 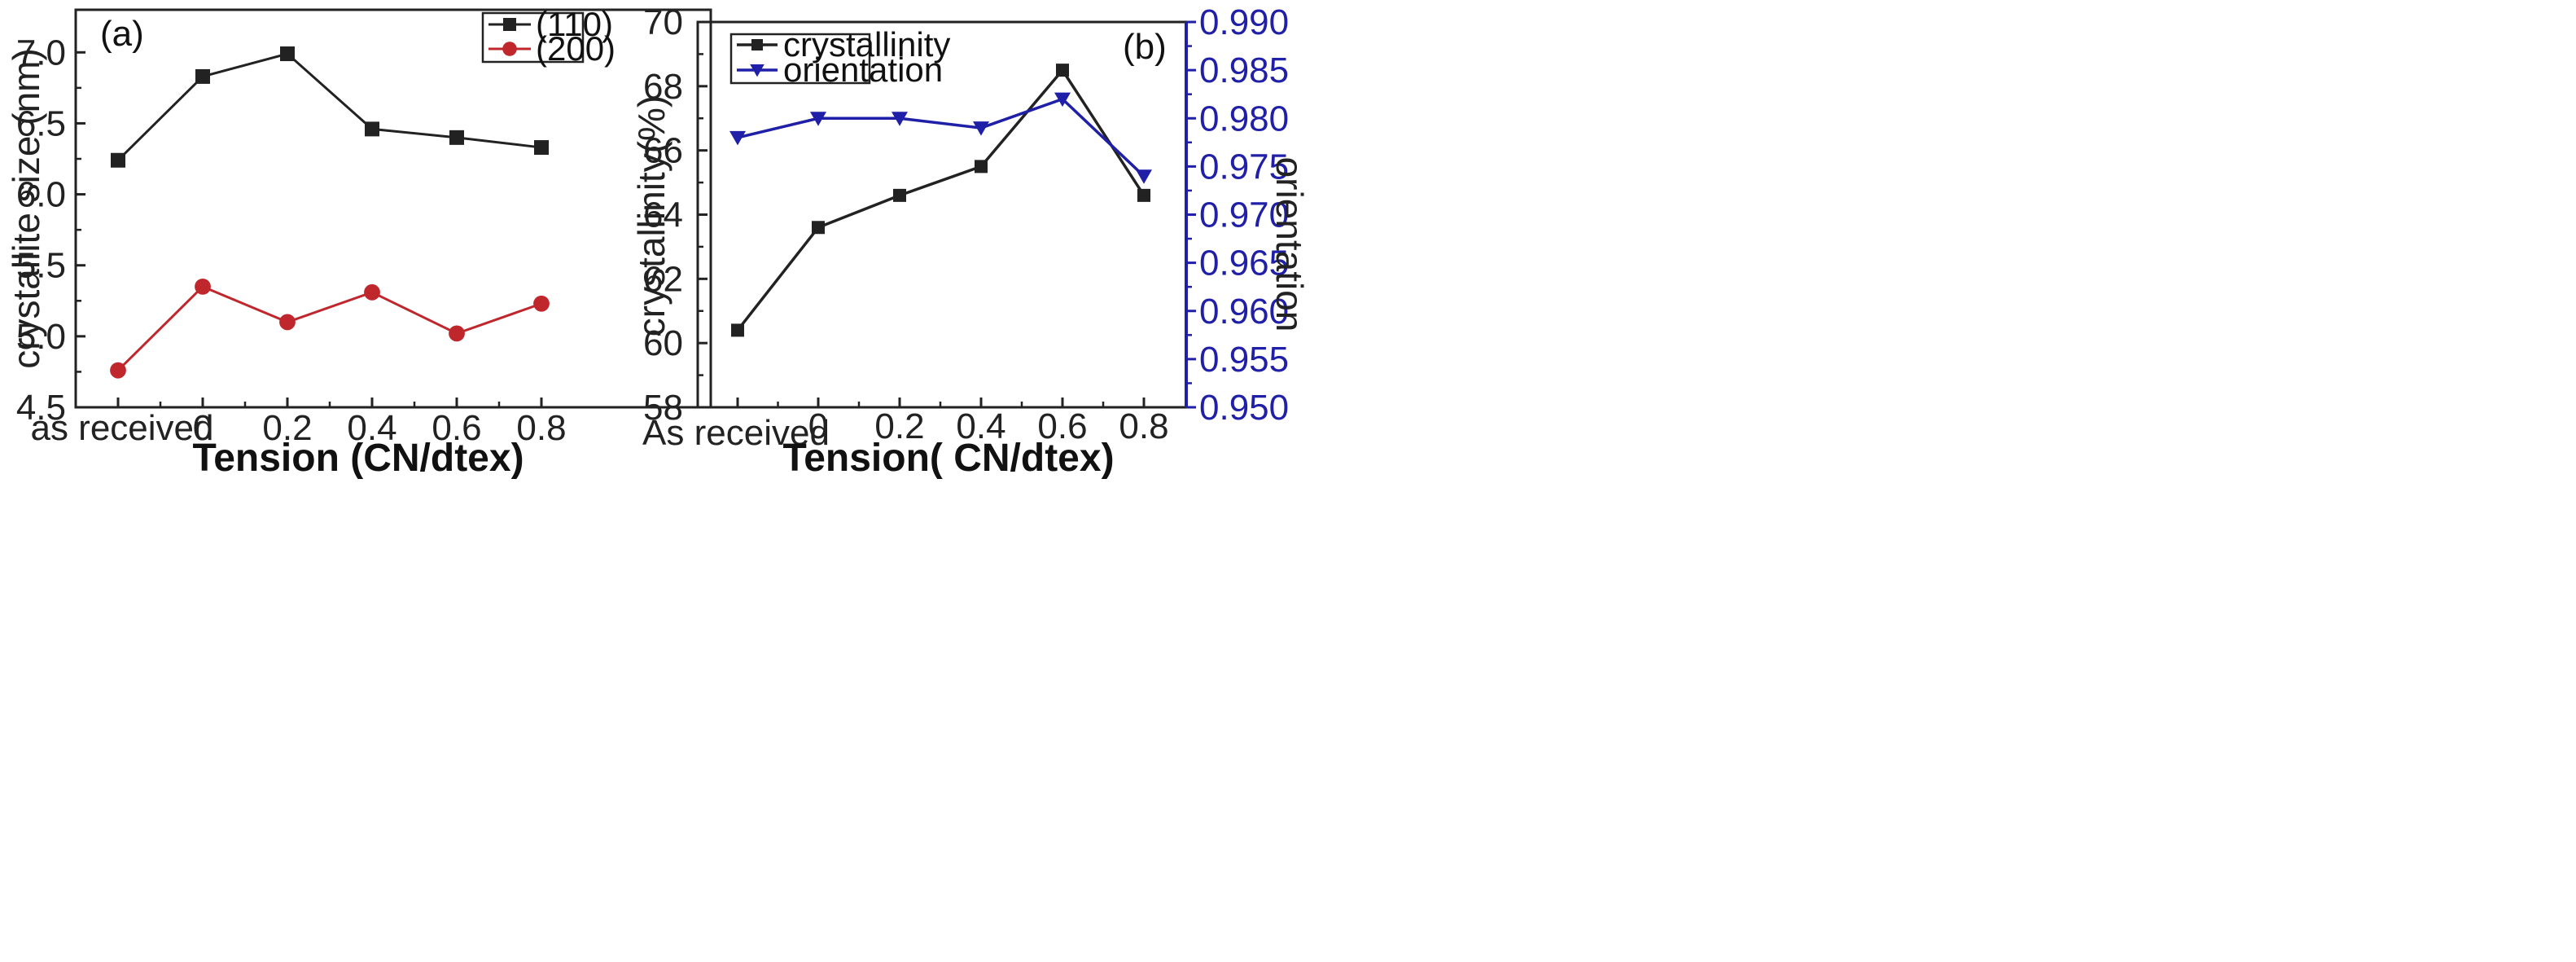 I want to click on y-tick-label: 66, so click(x=663, y=151).